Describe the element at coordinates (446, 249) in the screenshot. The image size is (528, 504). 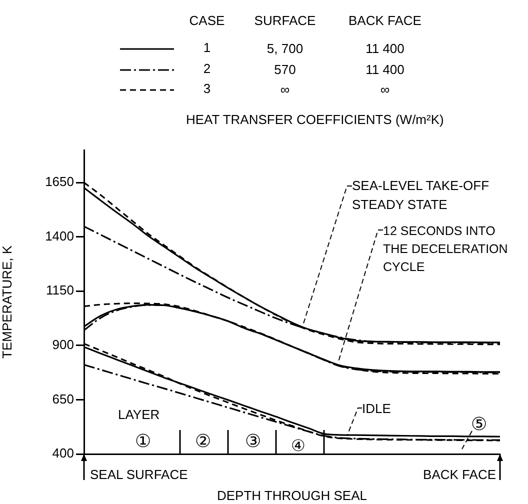
I see `annotation: 12 SECONDS INTO THE DECELERATION CYCLE` at that location.